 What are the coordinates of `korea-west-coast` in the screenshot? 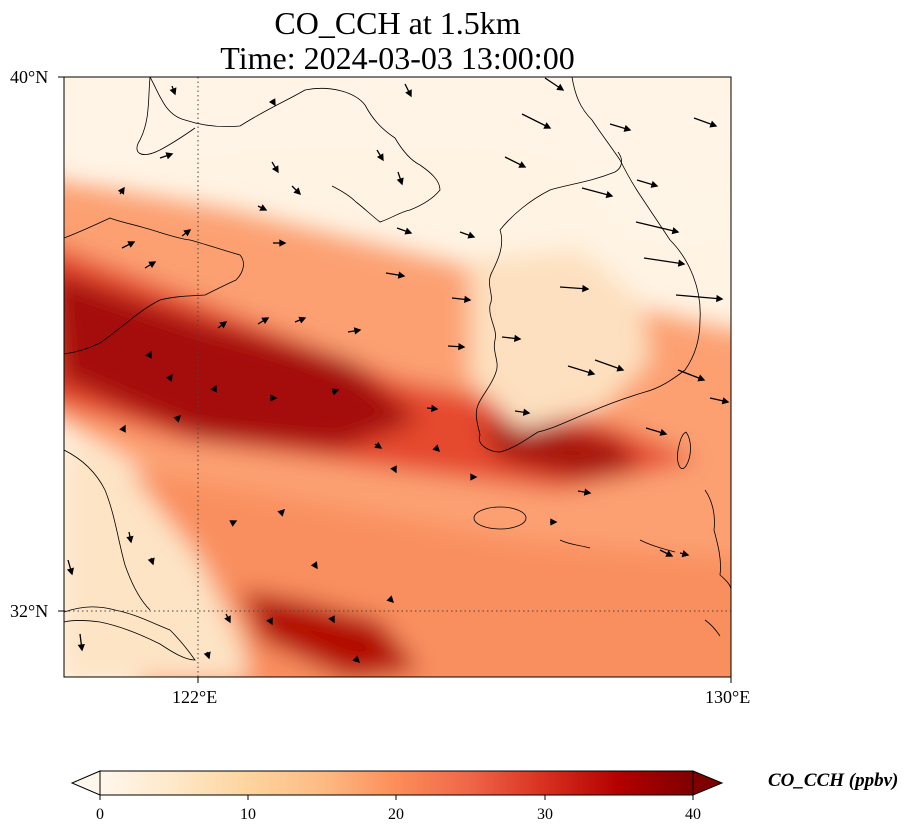 It's located at (588, 265).